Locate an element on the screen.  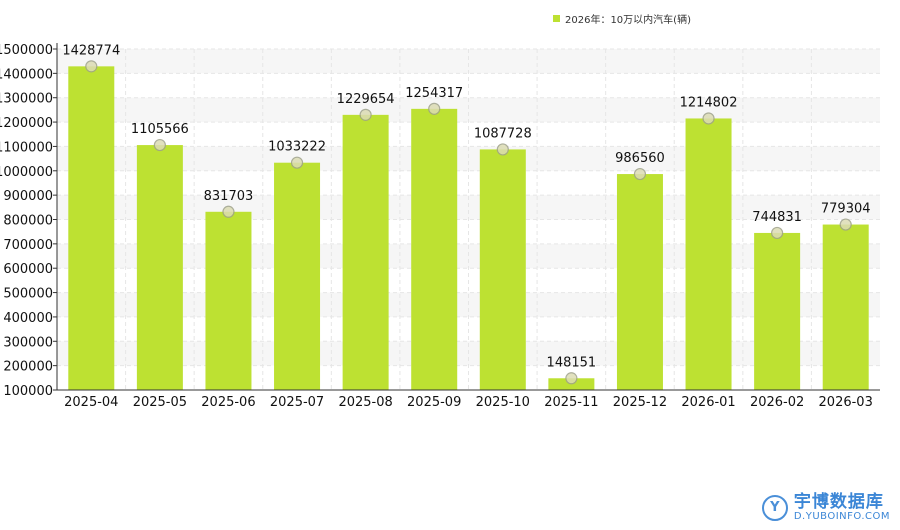
y-tick-label: 200000 is located at coordinates (28, 367).